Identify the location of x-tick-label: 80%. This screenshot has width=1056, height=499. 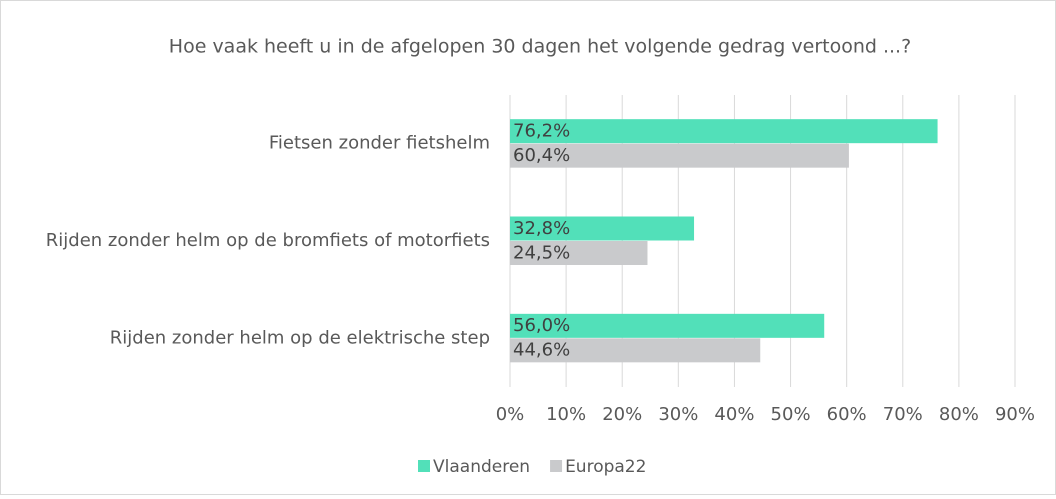
(959, 414).